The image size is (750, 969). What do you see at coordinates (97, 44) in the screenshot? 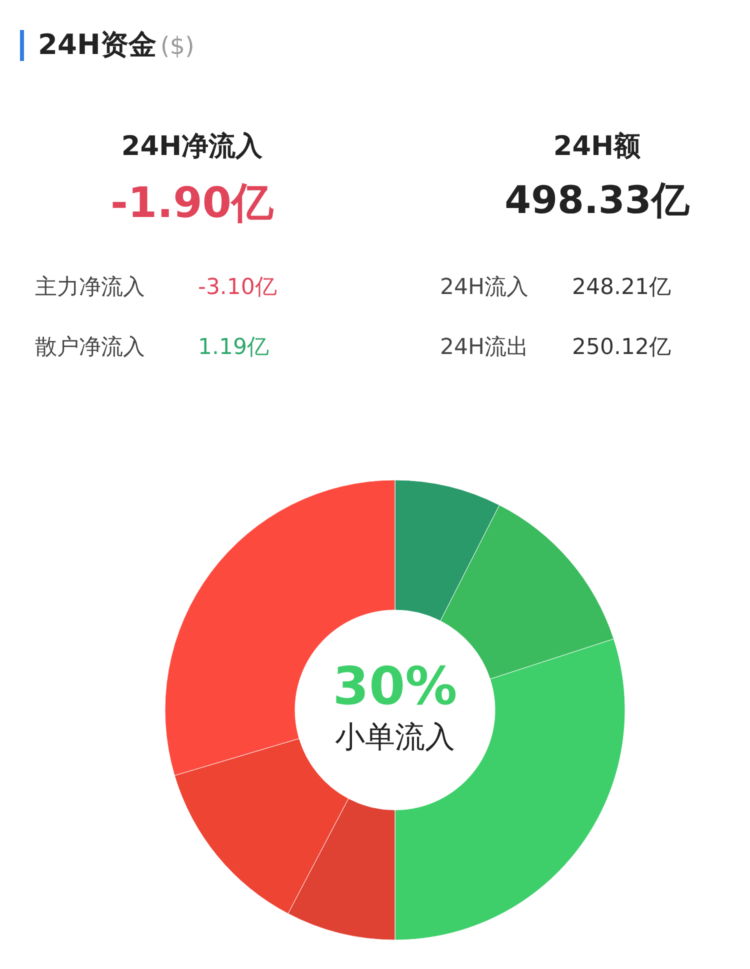
I see `chart-title: 24H资金` at bounding box center [97, 44].